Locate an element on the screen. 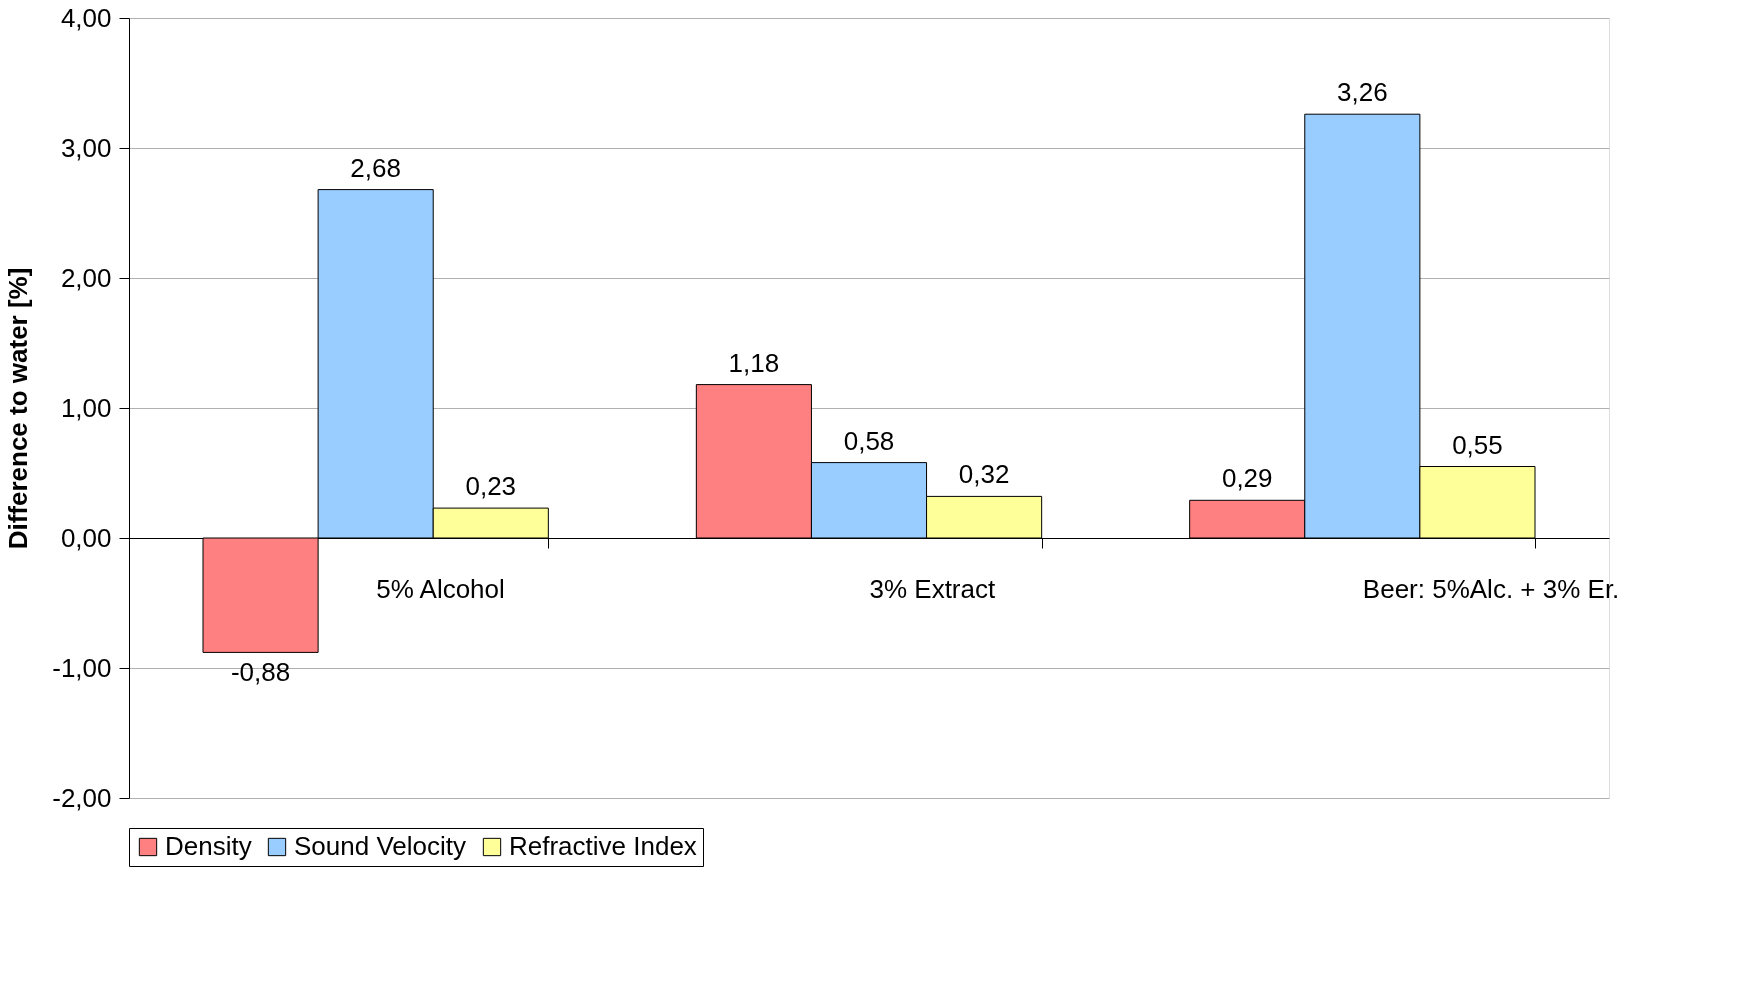  x-tick-label: 3% Extract is located at coordinates (932, 588).